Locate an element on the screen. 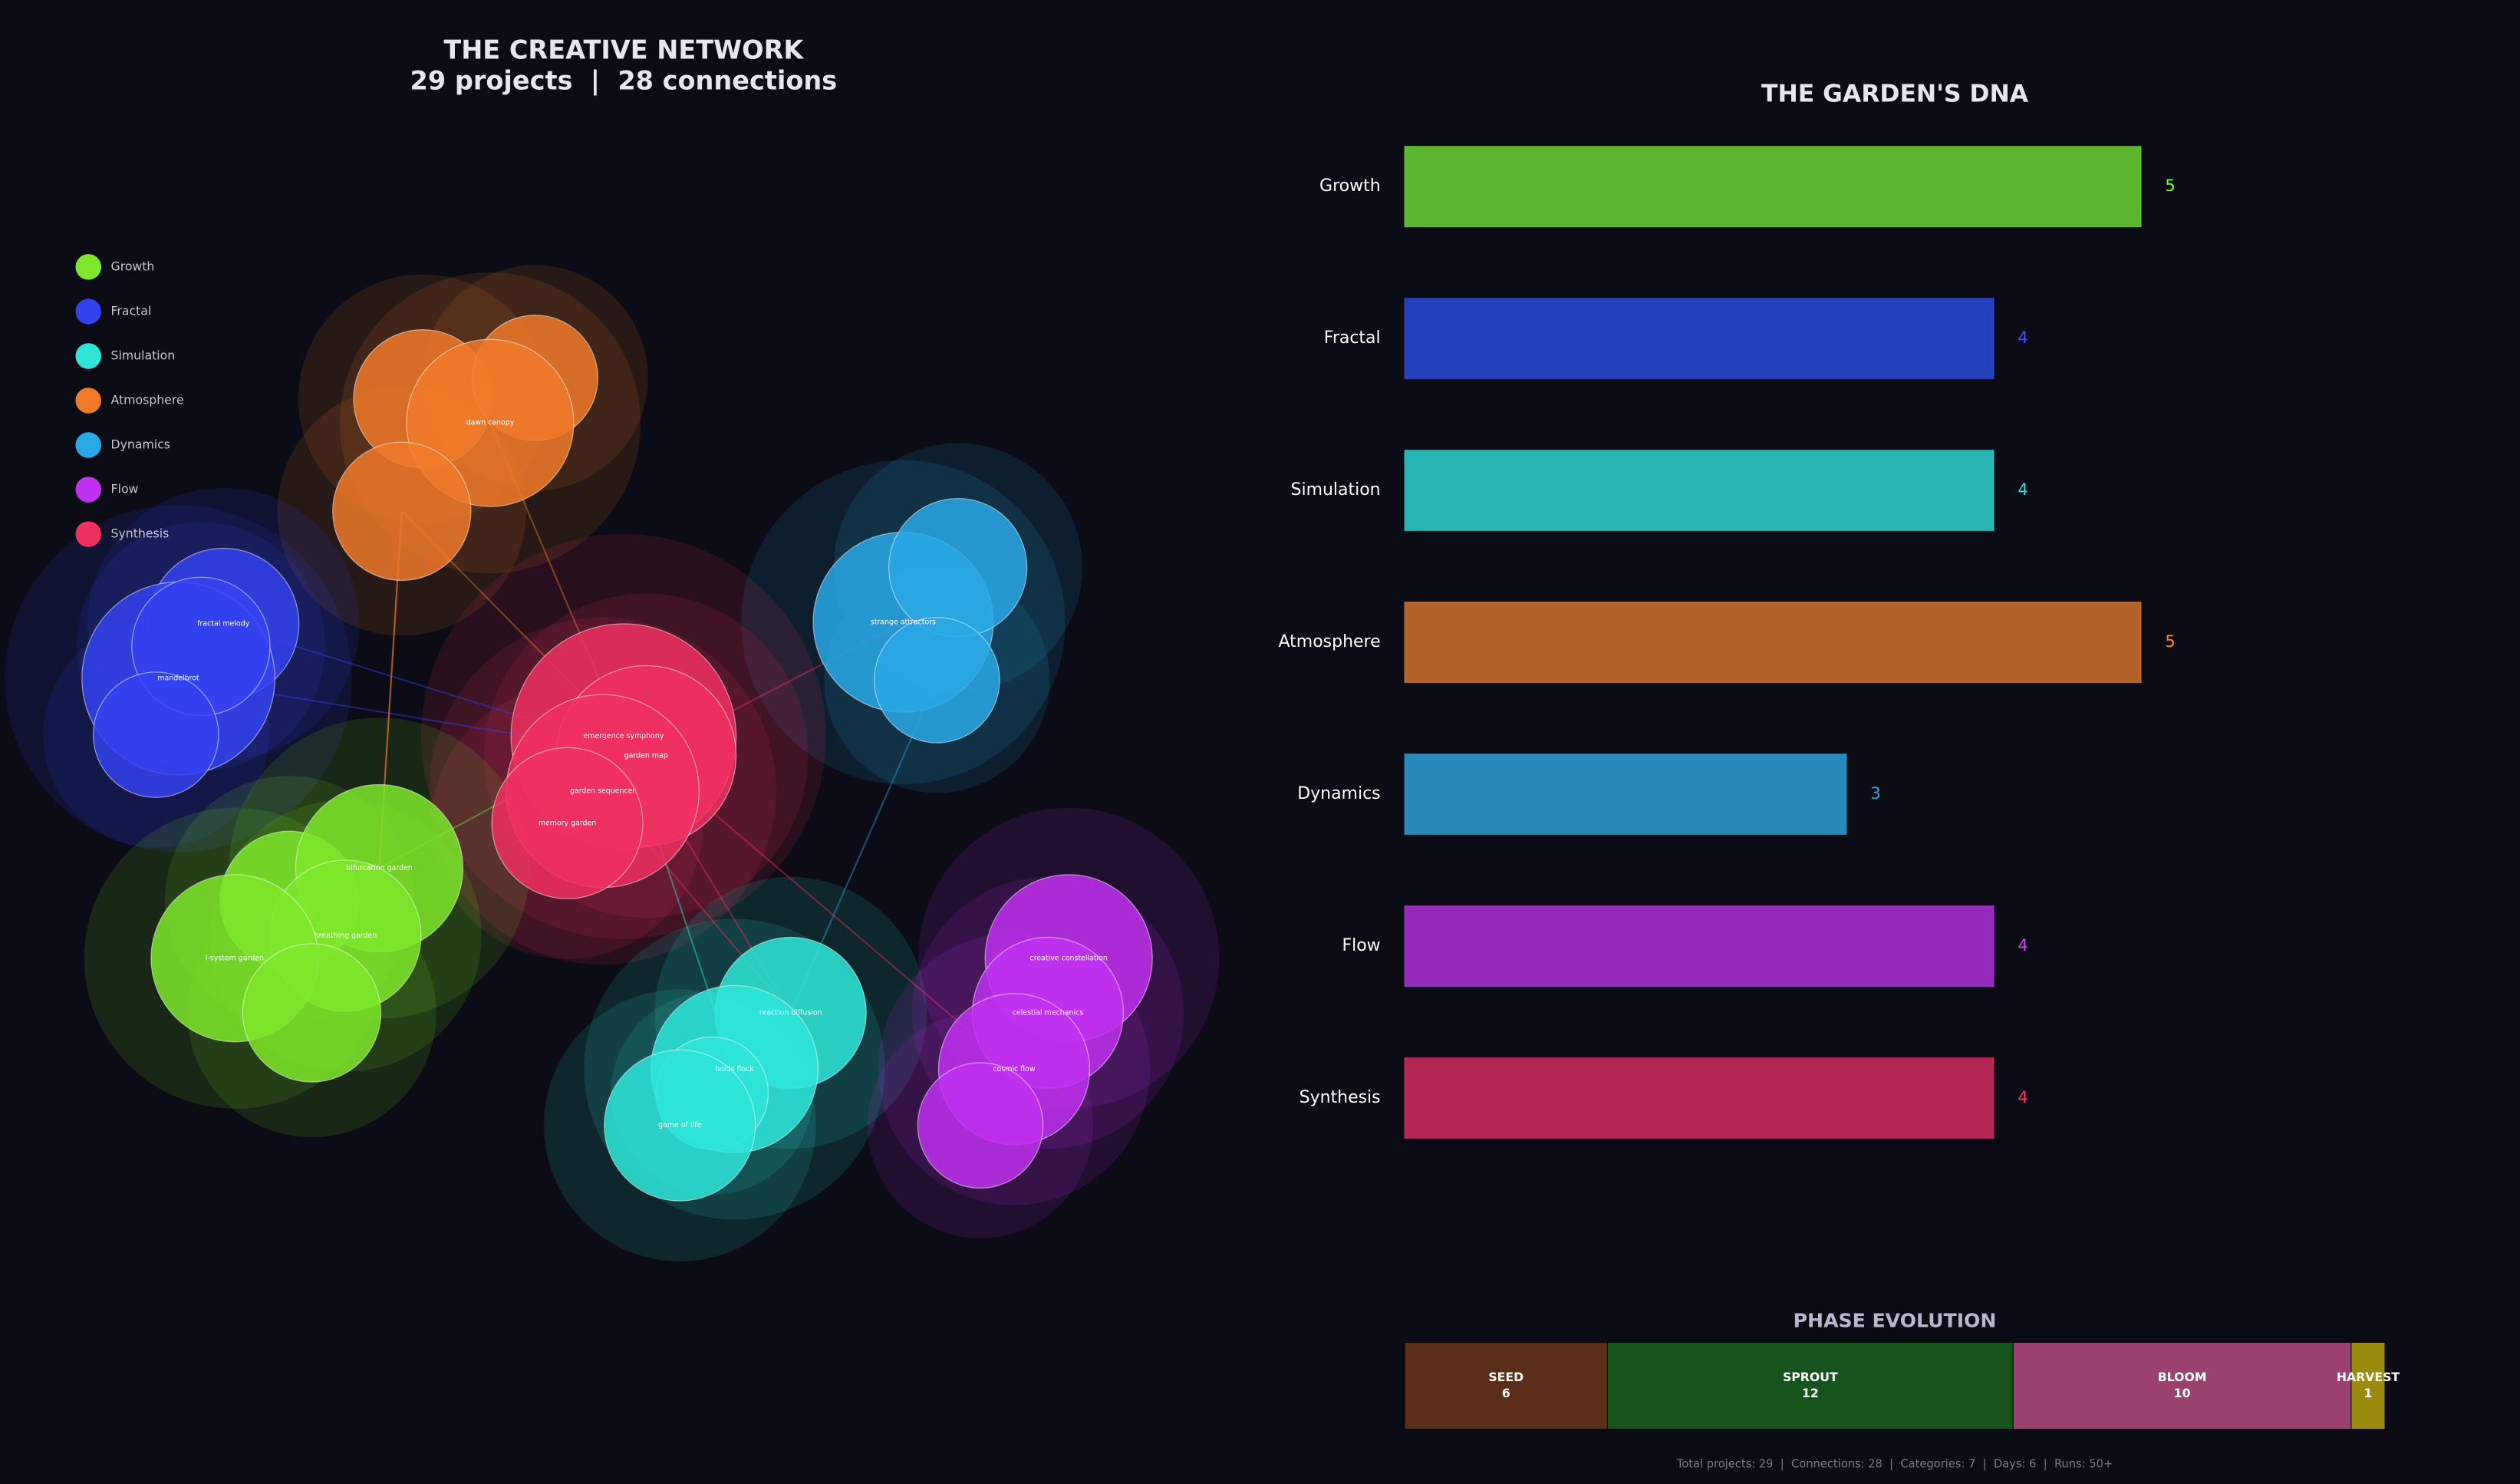 Image resolution: width=2520 pixels, height=1484 pixels. category-label: Flow is located at coordinates (1361, 946).